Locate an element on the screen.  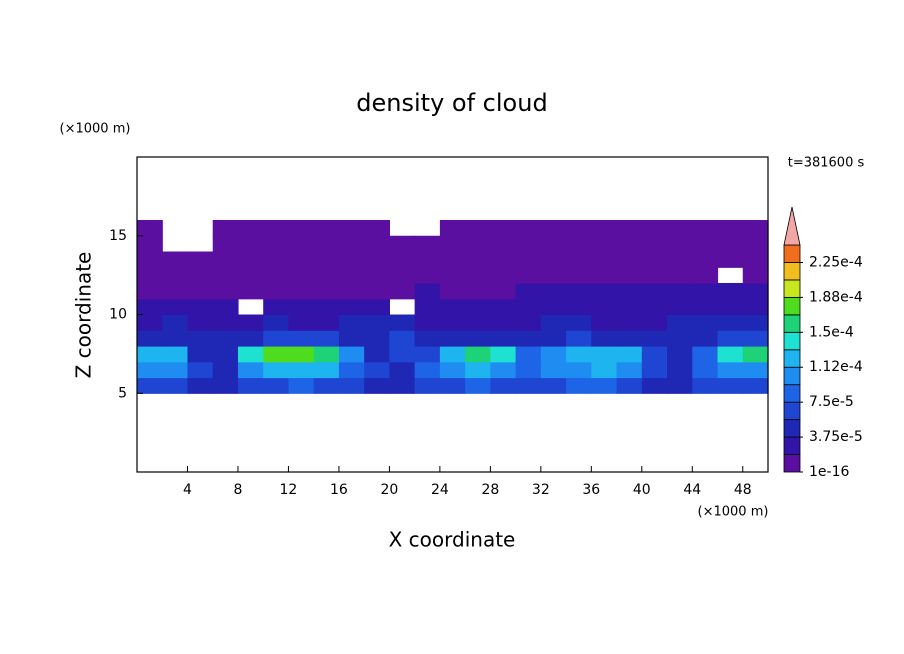
colorbar-label: 2.25e-4 is located at coordinates (836, 262).